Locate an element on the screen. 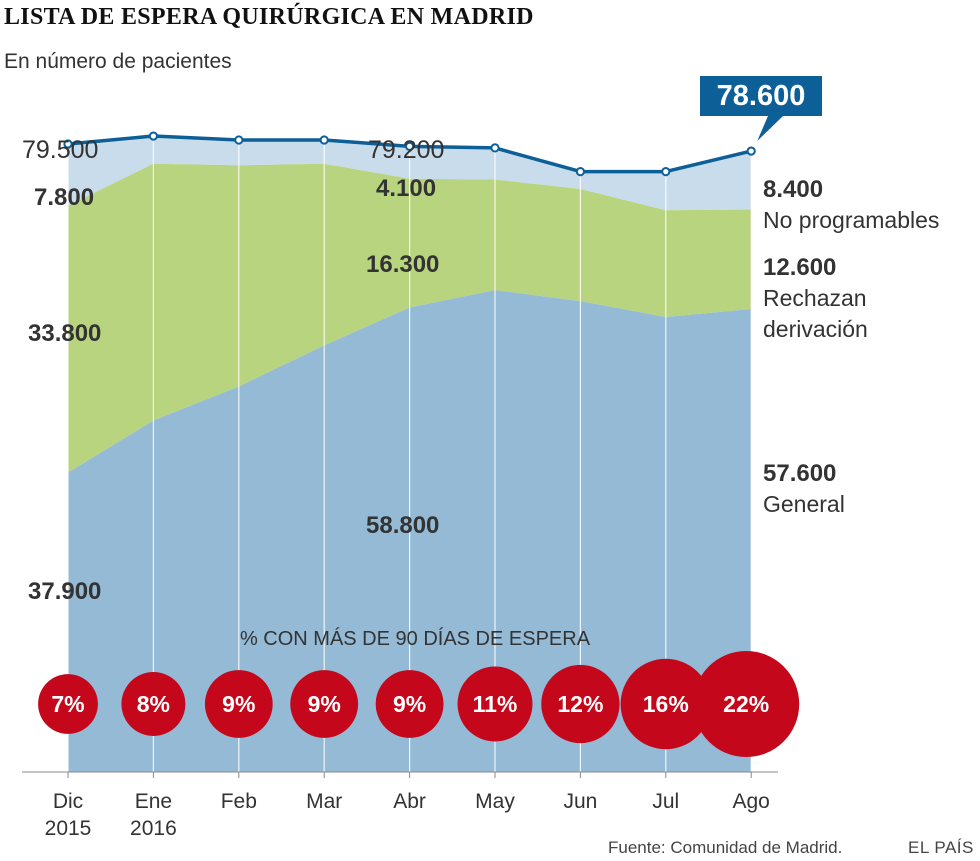  callout-label: 78.600 is located at coordinates (761, 96).